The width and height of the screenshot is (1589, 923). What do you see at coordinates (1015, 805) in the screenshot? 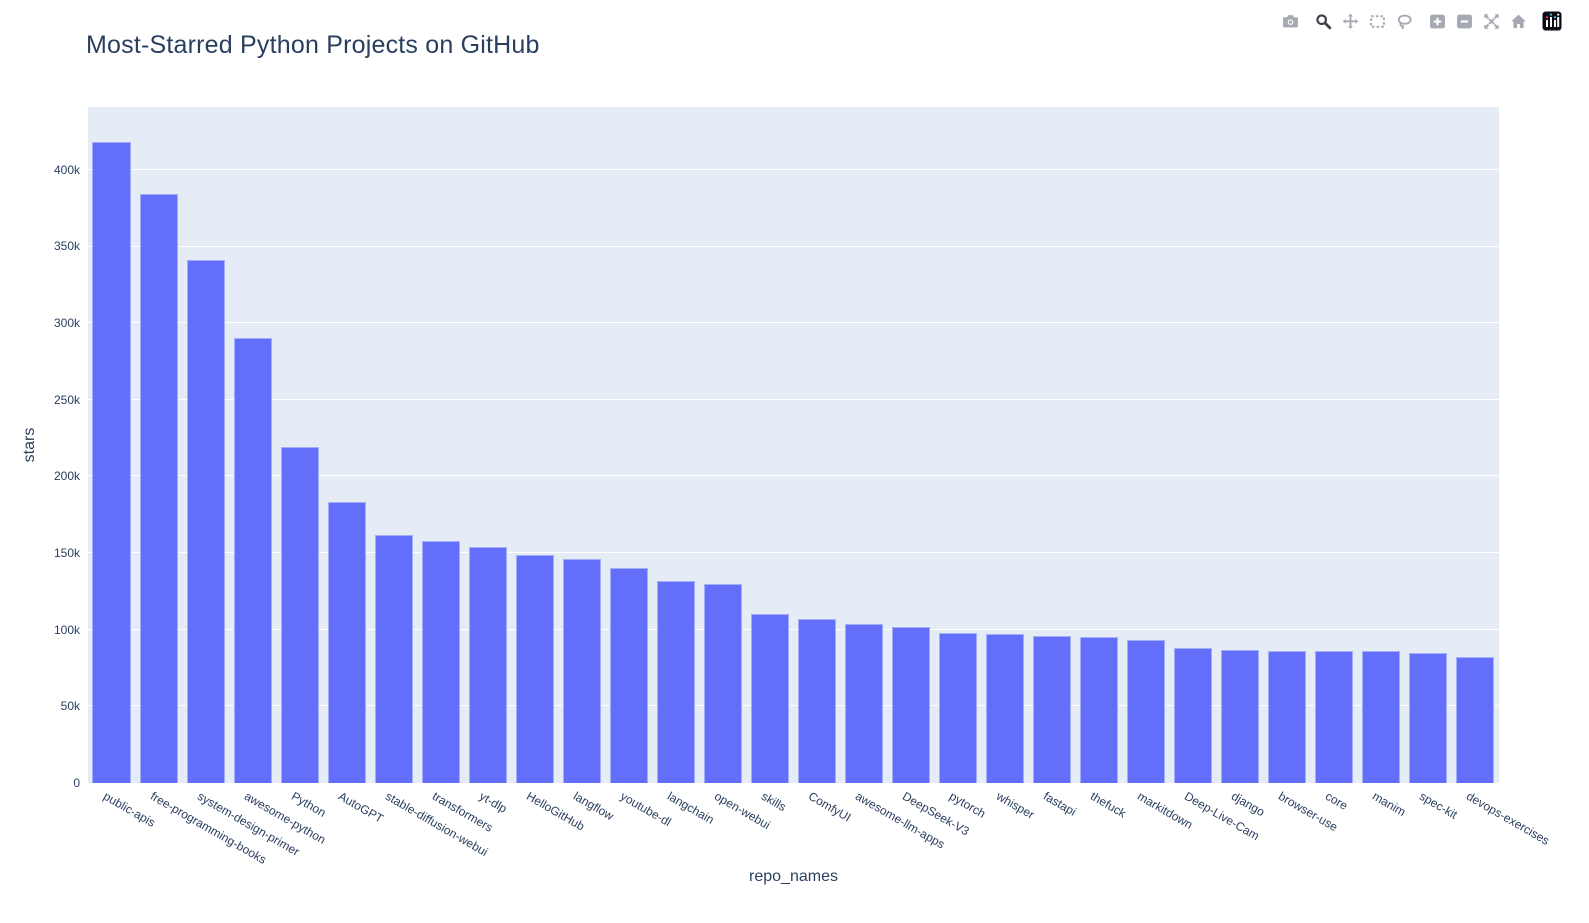
I see `x-tick-label: whisper` at bounding box center [1015, 805].